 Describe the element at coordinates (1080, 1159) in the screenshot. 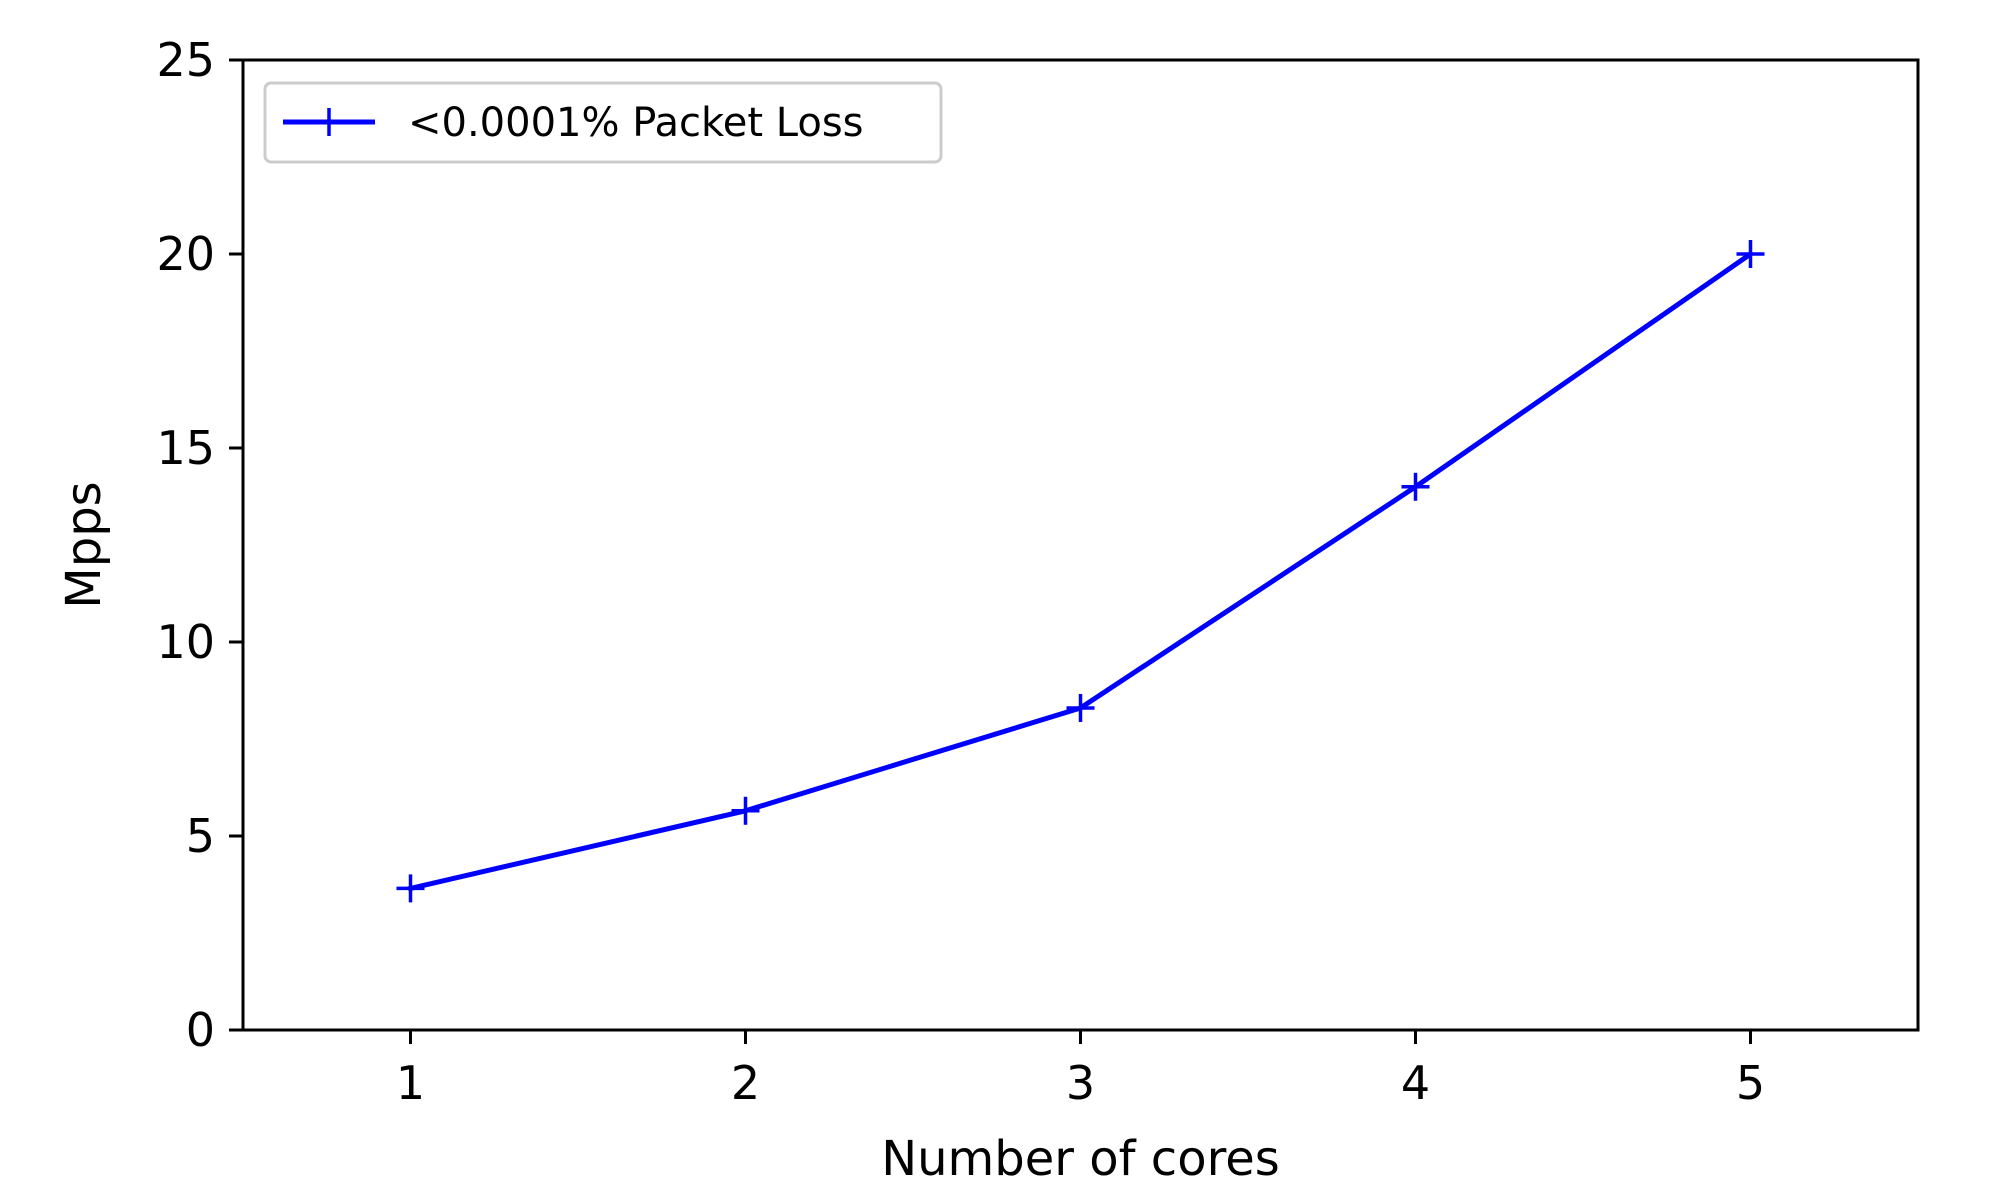

I see `x-axis-label: Number of cores` at that location.